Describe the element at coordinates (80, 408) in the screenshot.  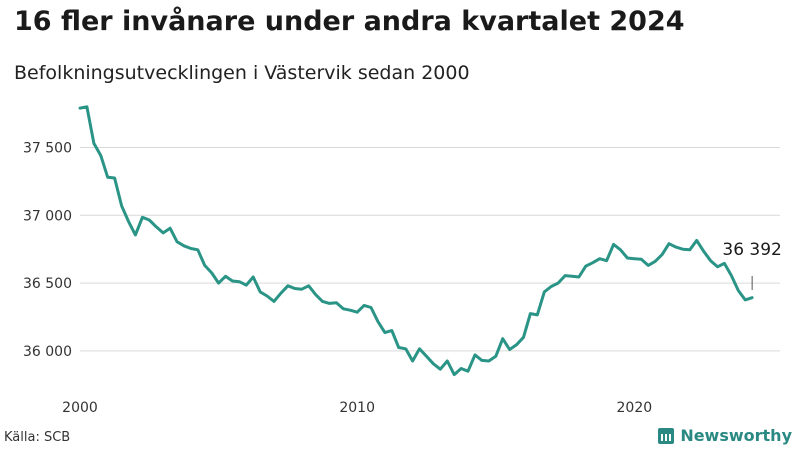
I see `x-tick-label: 2000` at that location.